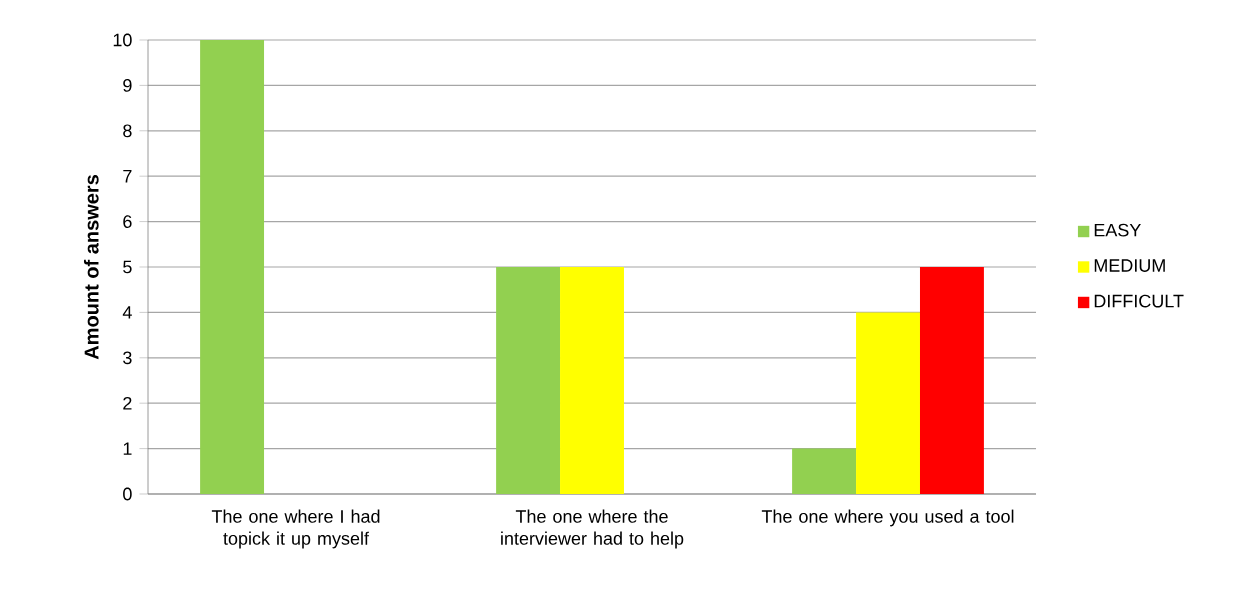 The height and width of the screenshot is (605, 1234). What do you see at coordinates (127, 312) in the screenshot?
I see `y-tick-label: 4` at bounding box center [127, 312].